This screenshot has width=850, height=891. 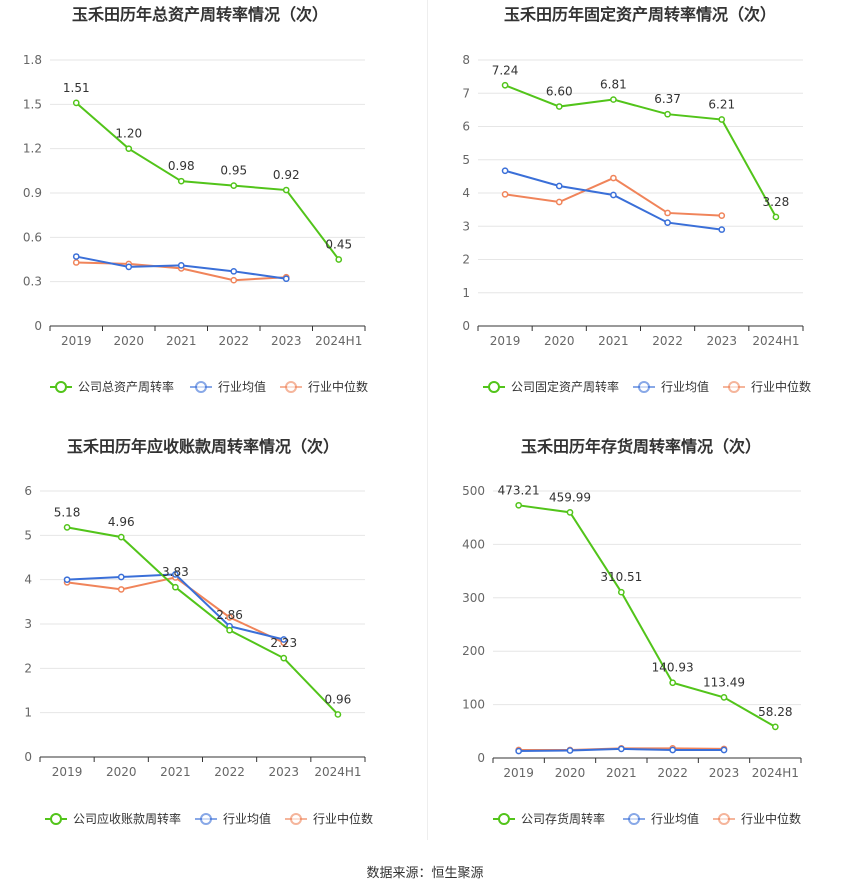 I want to click on y-tick-label: 0, so click(x=481, y=758).